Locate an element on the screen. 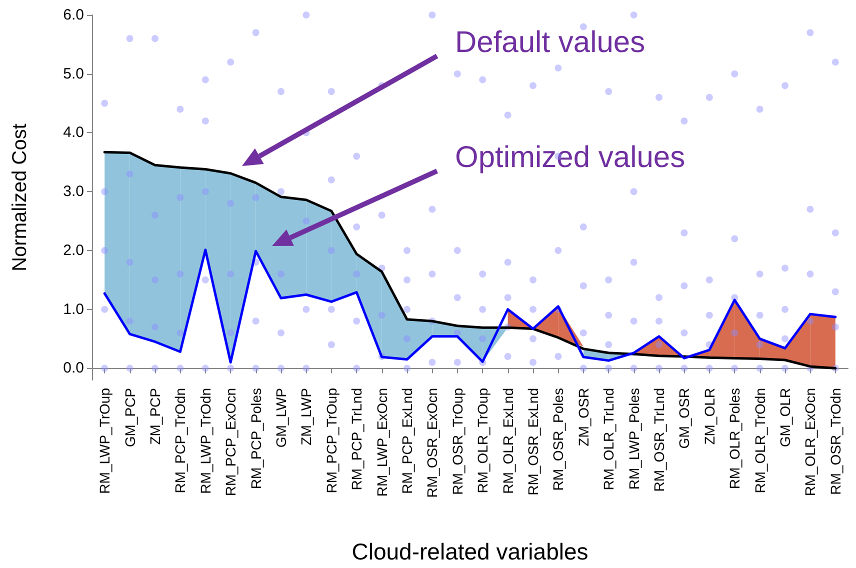 This screenshot has width=856, height=568. x-tick-label: RM_PCP_TrLnd is located at coordinates (356, 439).